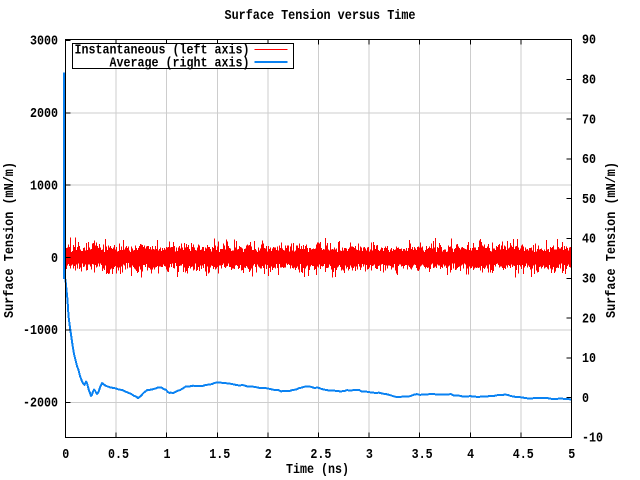 Image resolution: width=640 pixels, height=480 pixels. What do you see at coordinates (118, 455) in the screenshot?
I see `svg-text: 0.5` at bounding box center [118, 455].